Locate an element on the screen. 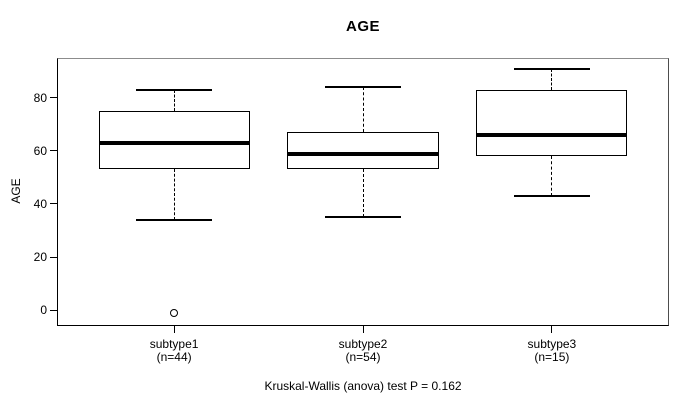 This screenshot has width=700, height=400. y-tick-label: 40 is located at coordinates (40, 203).